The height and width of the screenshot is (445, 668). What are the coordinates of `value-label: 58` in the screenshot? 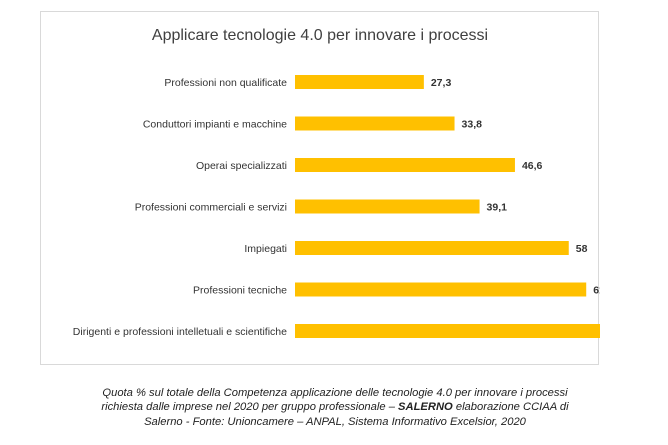 It's located at (582, 249).